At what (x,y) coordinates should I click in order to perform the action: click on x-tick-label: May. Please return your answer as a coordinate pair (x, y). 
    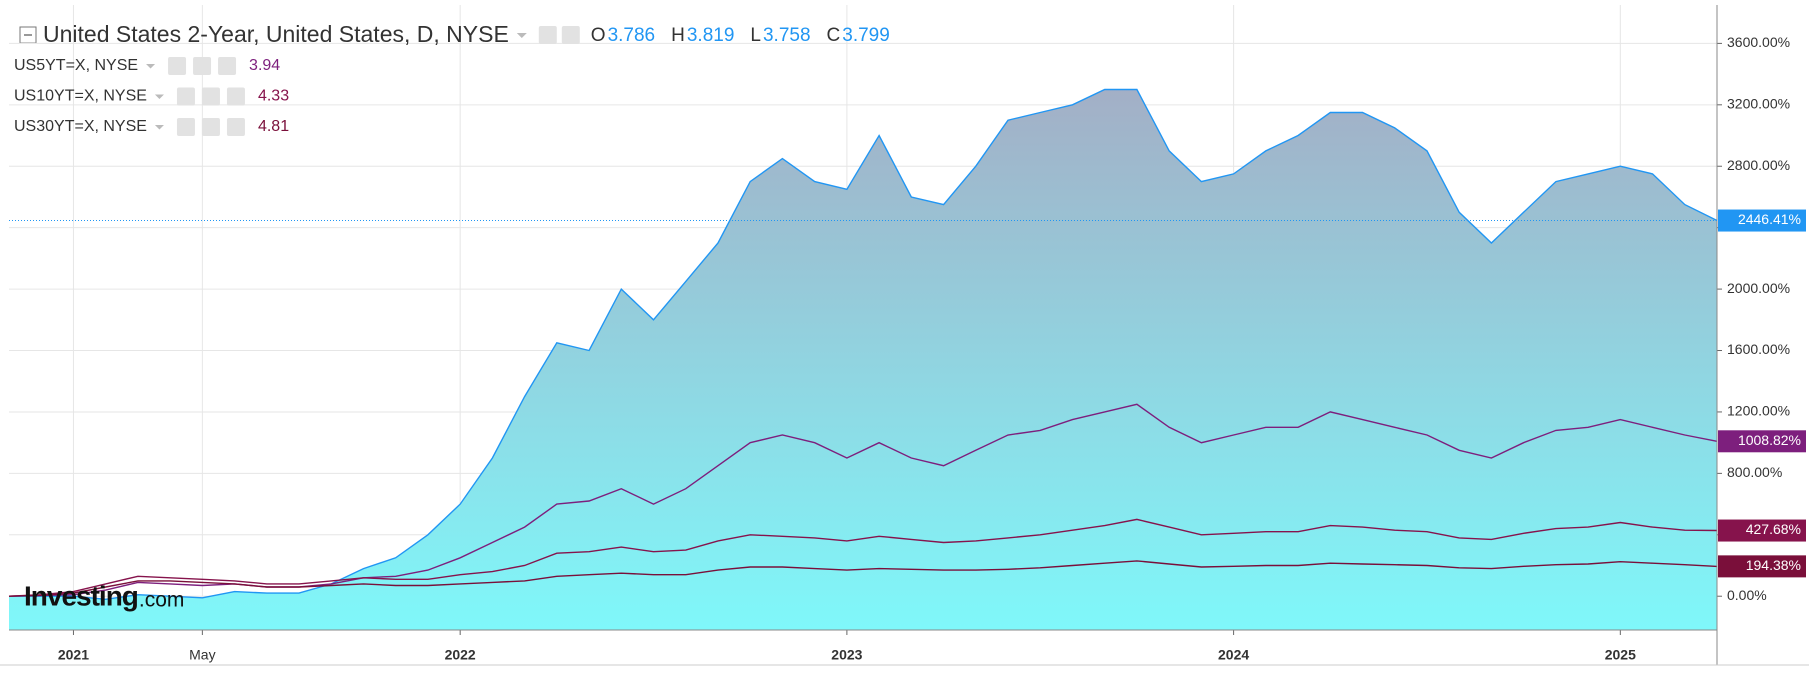
    Looking at the image, I should click on (202, 655).